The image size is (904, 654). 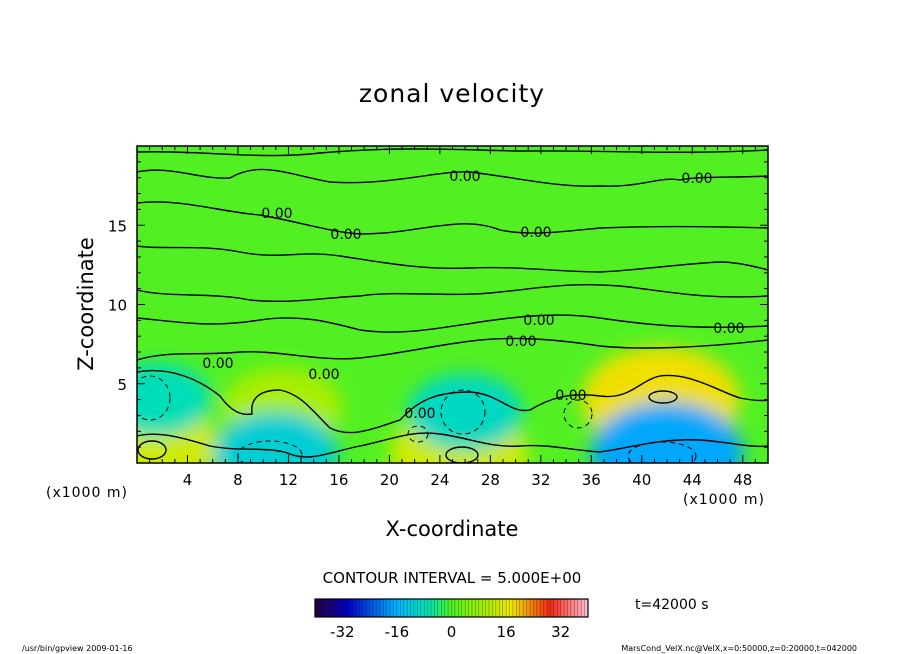 I want to click on x-tick-label: 8, so click(x=238, y=480).